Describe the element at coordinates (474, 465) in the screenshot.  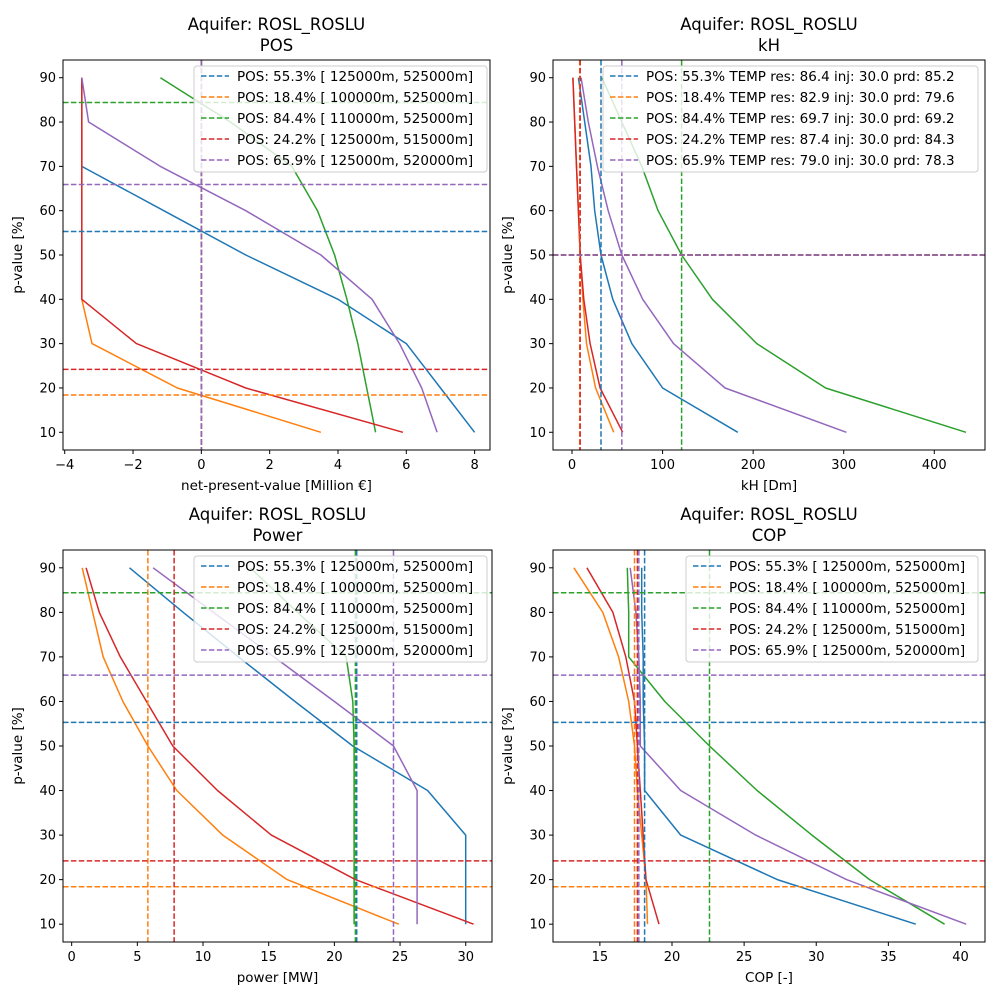
I see `x-tick-label: 8` at that location.